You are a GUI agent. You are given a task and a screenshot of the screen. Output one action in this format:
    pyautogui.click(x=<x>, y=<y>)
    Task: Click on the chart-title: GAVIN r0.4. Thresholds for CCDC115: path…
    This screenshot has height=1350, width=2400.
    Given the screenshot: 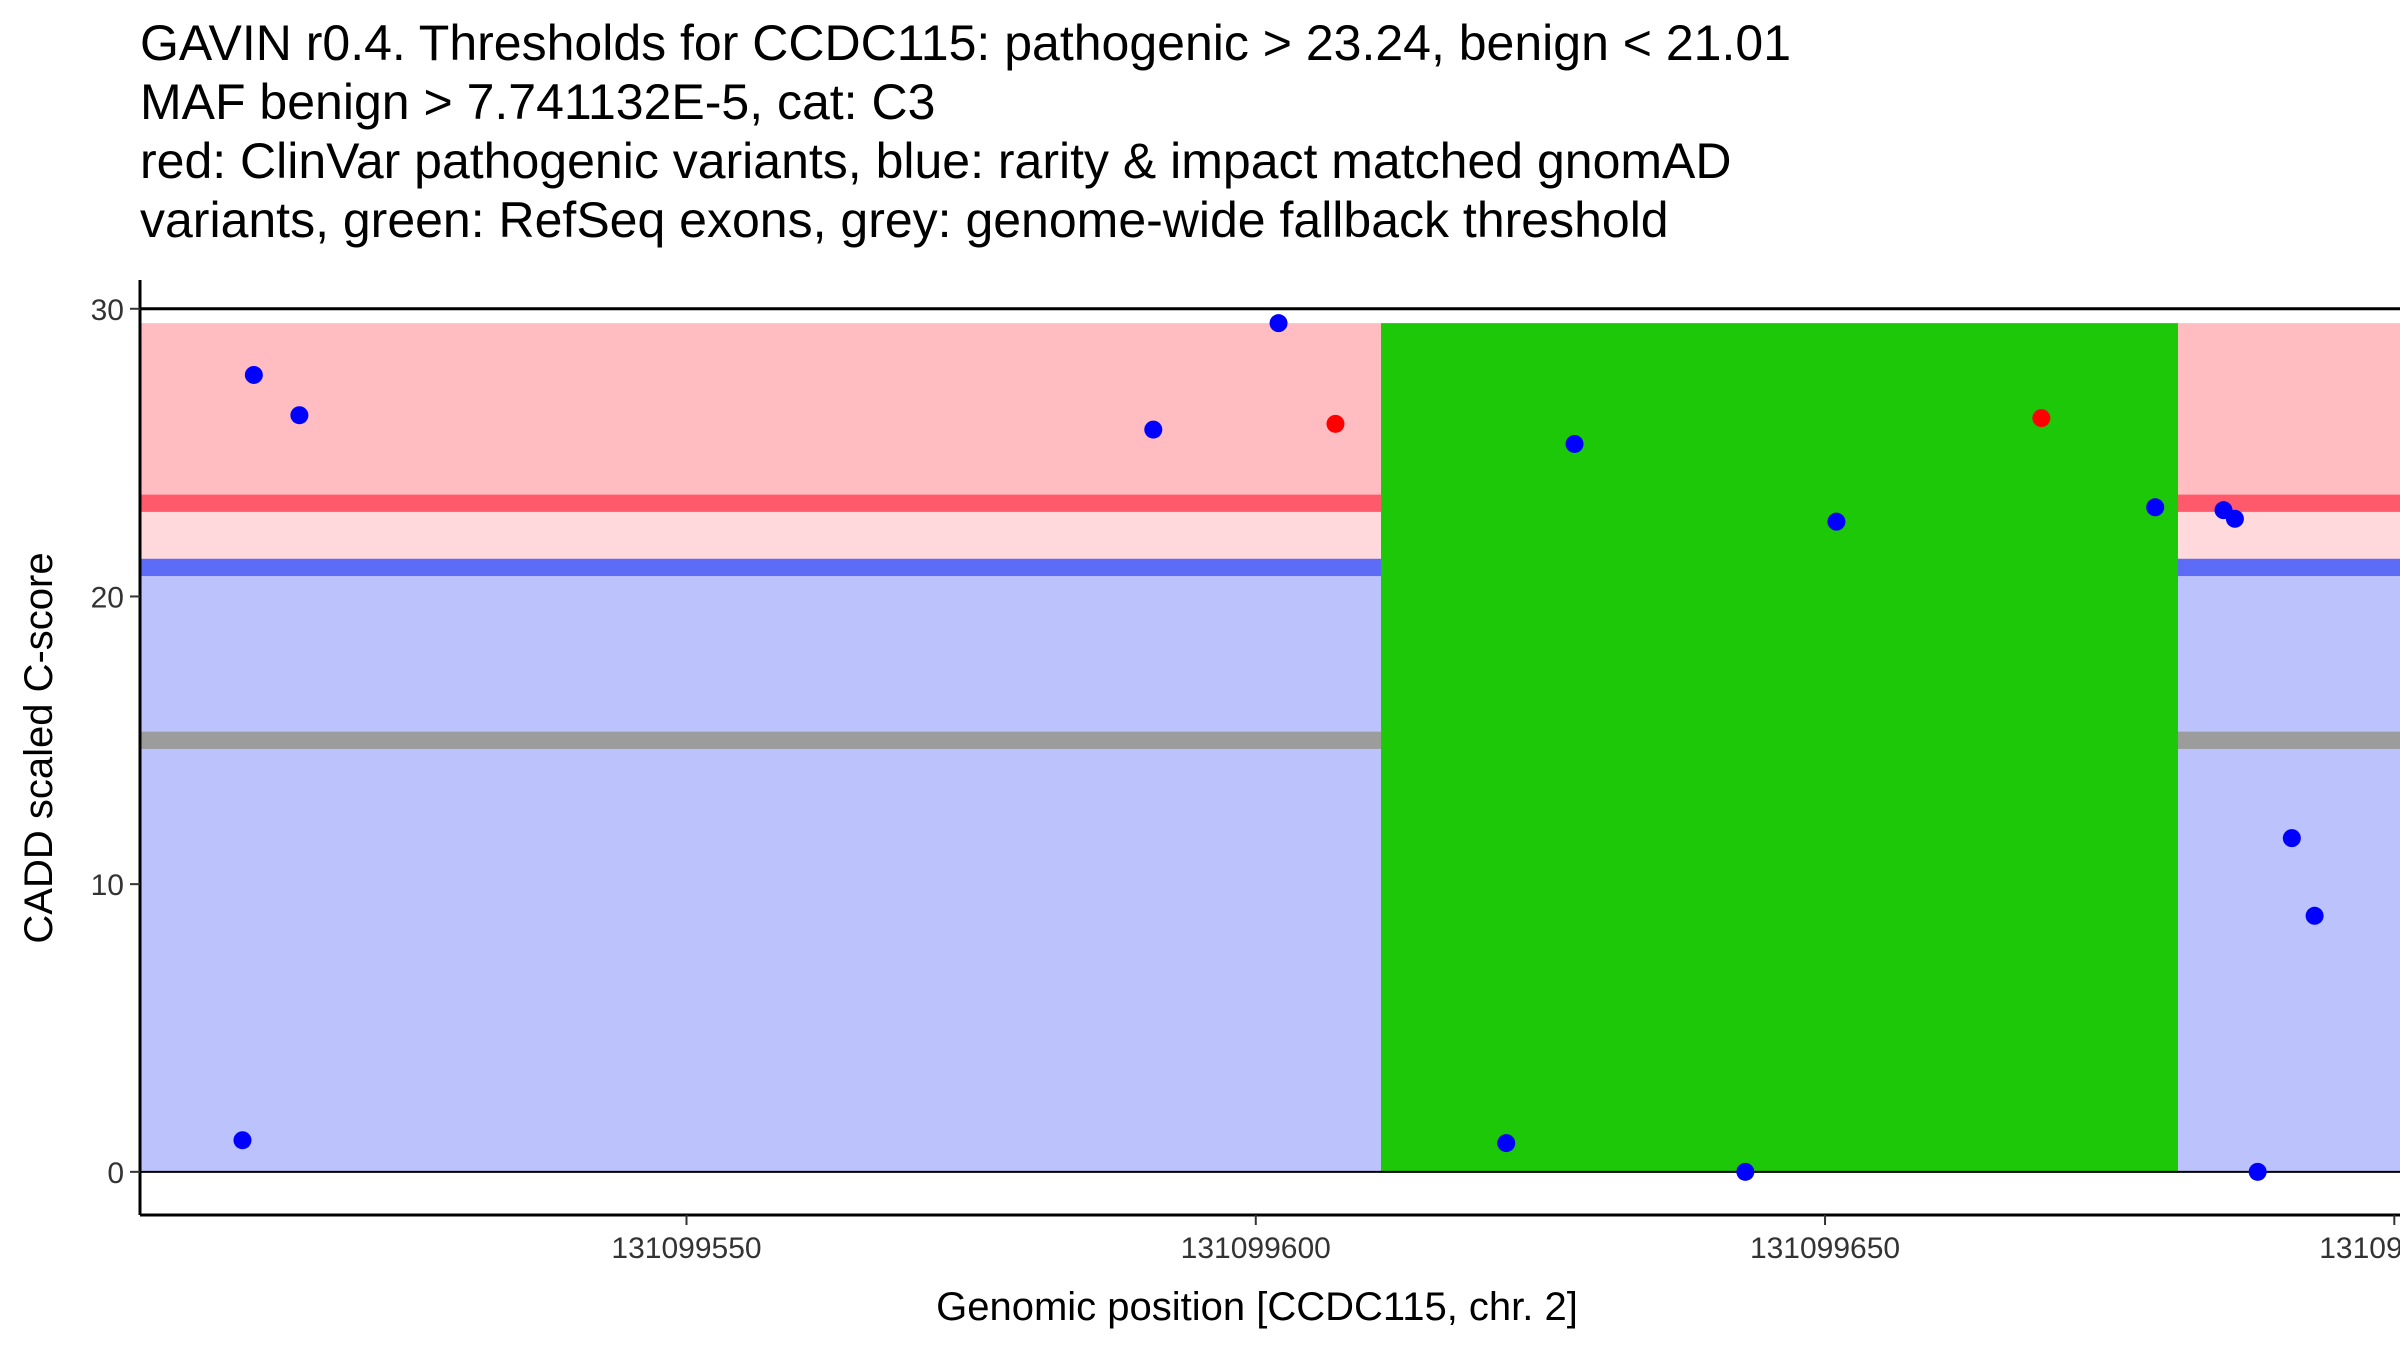 What is the action you would take?
    pyautogui.click(x=965, y=132)
    